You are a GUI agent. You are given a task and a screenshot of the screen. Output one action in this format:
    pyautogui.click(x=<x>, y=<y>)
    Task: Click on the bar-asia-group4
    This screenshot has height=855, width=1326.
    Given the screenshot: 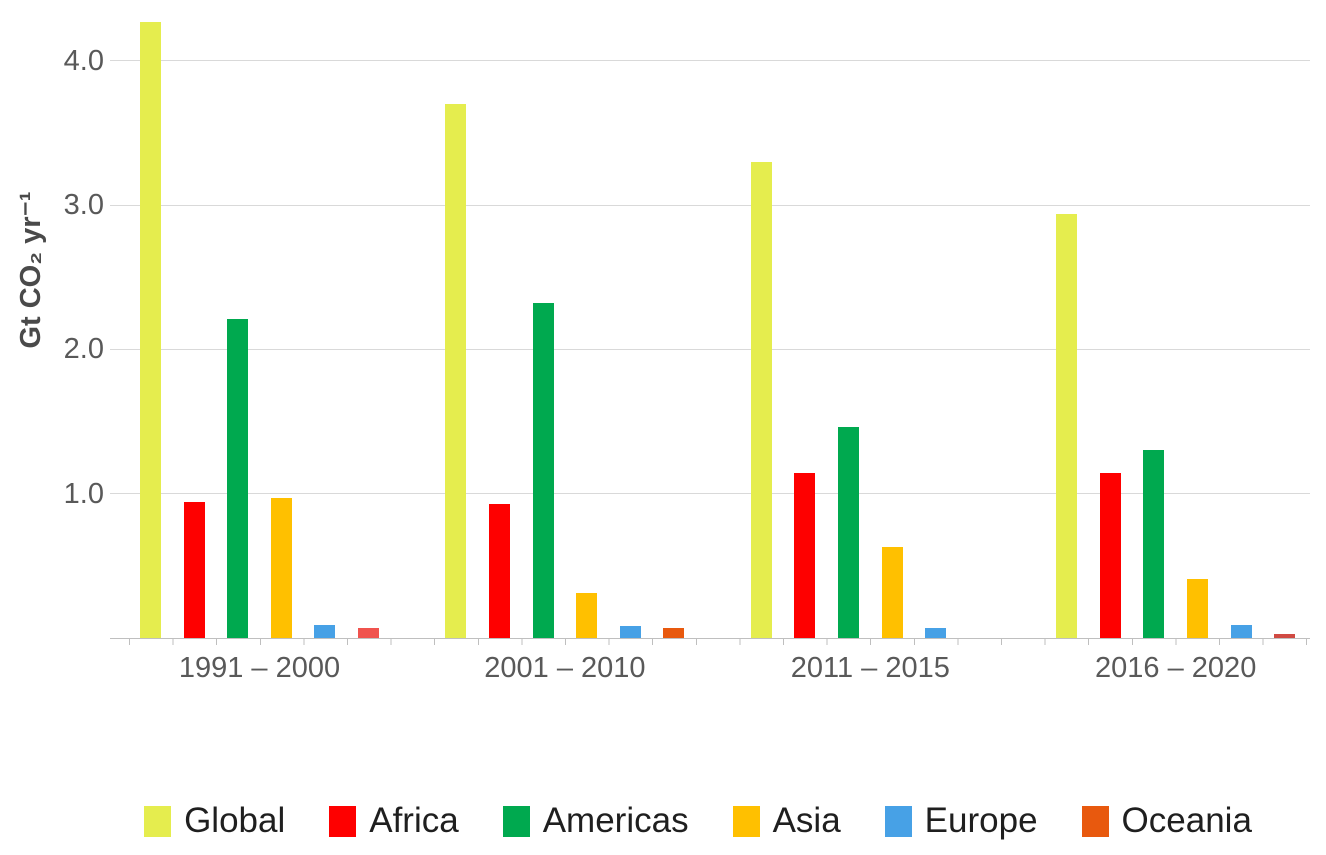 What is the action you would take?
    pyautogui.click(x=1197, y=608)
    